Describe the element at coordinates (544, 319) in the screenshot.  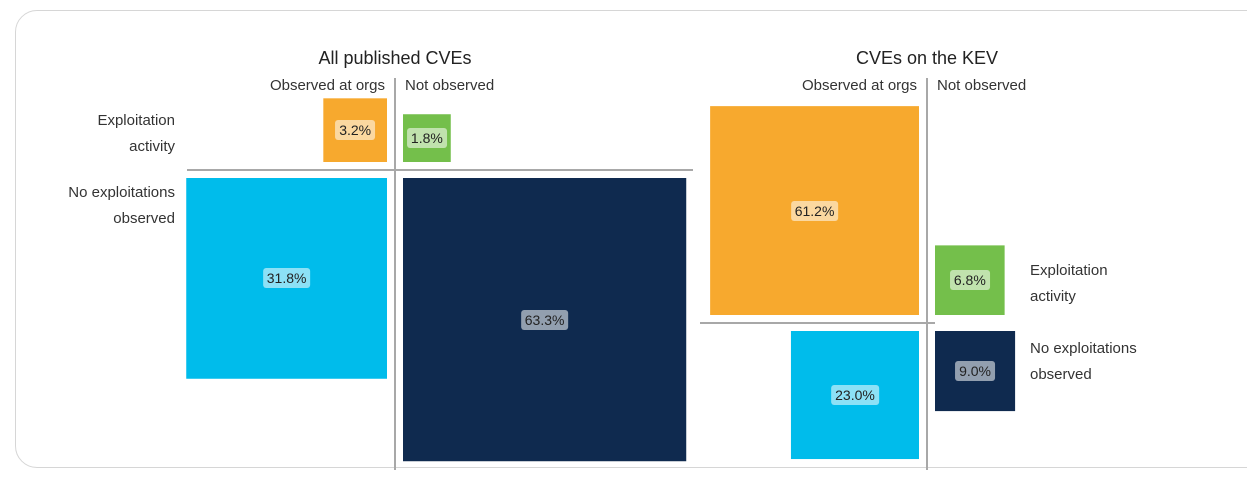
I see `value-label: 63.3%` at that location.